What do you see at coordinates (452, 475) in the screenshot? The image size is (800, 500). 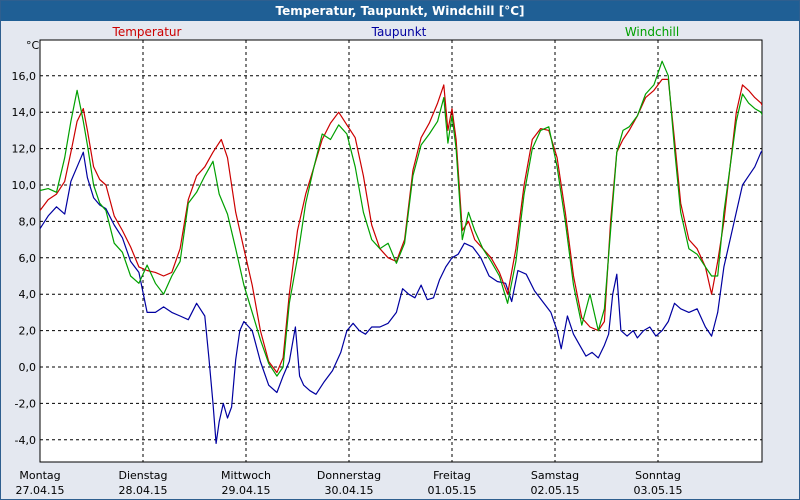 I see `x-tick-day: Freitag` at bounding box center [452, 475].